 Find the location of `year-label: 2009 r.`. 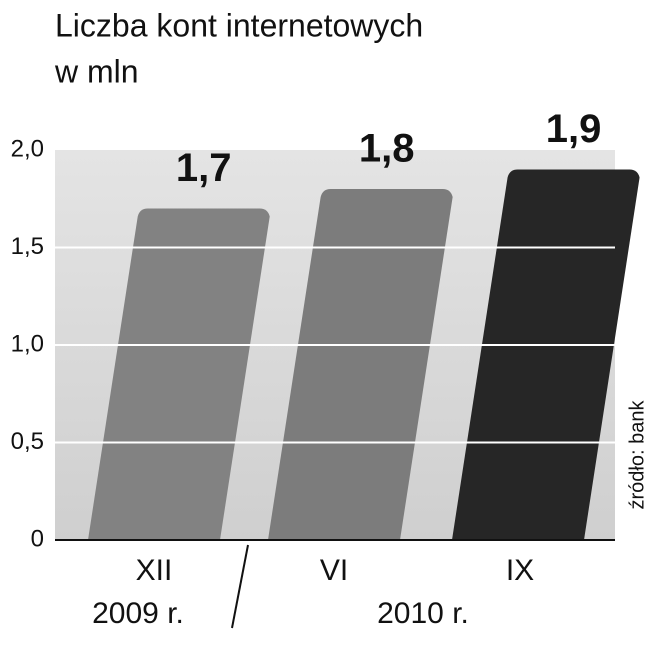

year-label: 2009 r. is located at coordinates (138, 613).